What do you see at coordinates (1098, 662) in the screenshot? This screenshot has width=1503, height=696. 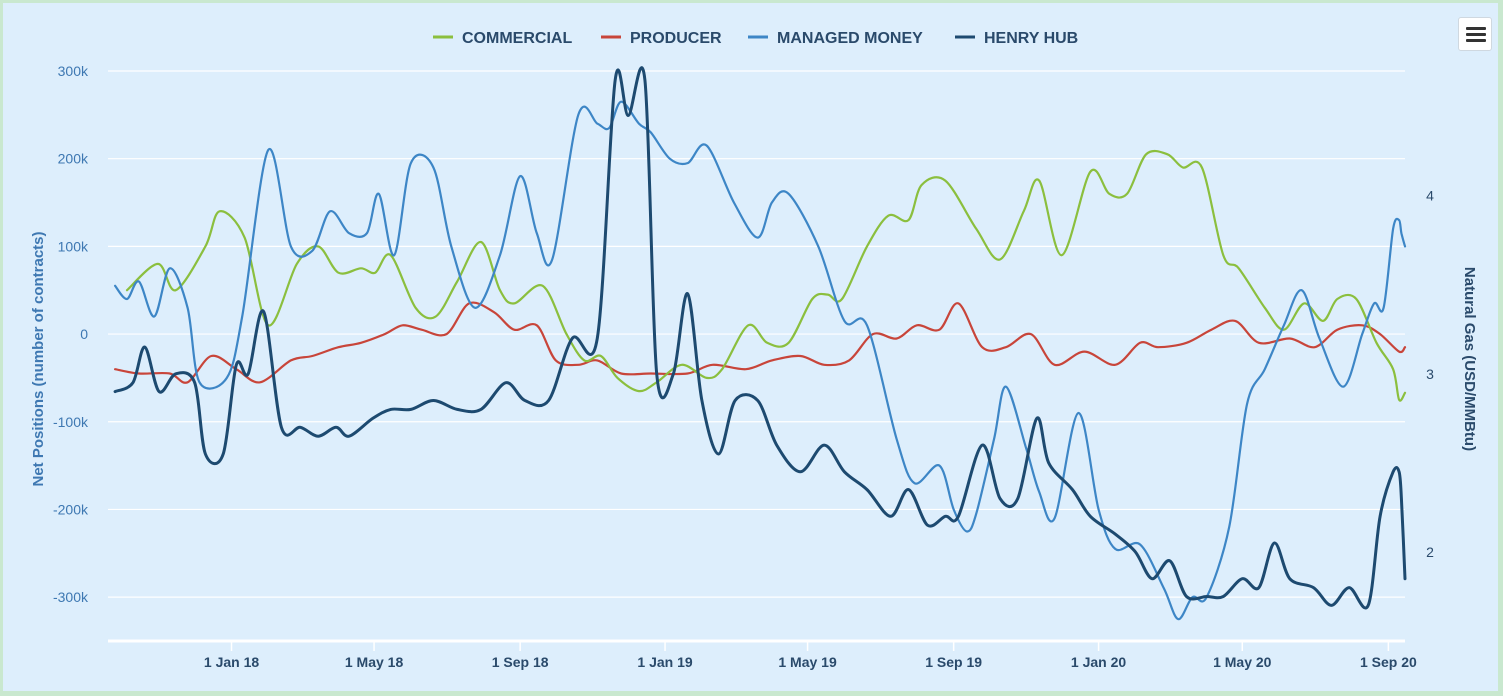 I see `x-tick-label: 1 Jan 20` at bounding box center [1098, 662].